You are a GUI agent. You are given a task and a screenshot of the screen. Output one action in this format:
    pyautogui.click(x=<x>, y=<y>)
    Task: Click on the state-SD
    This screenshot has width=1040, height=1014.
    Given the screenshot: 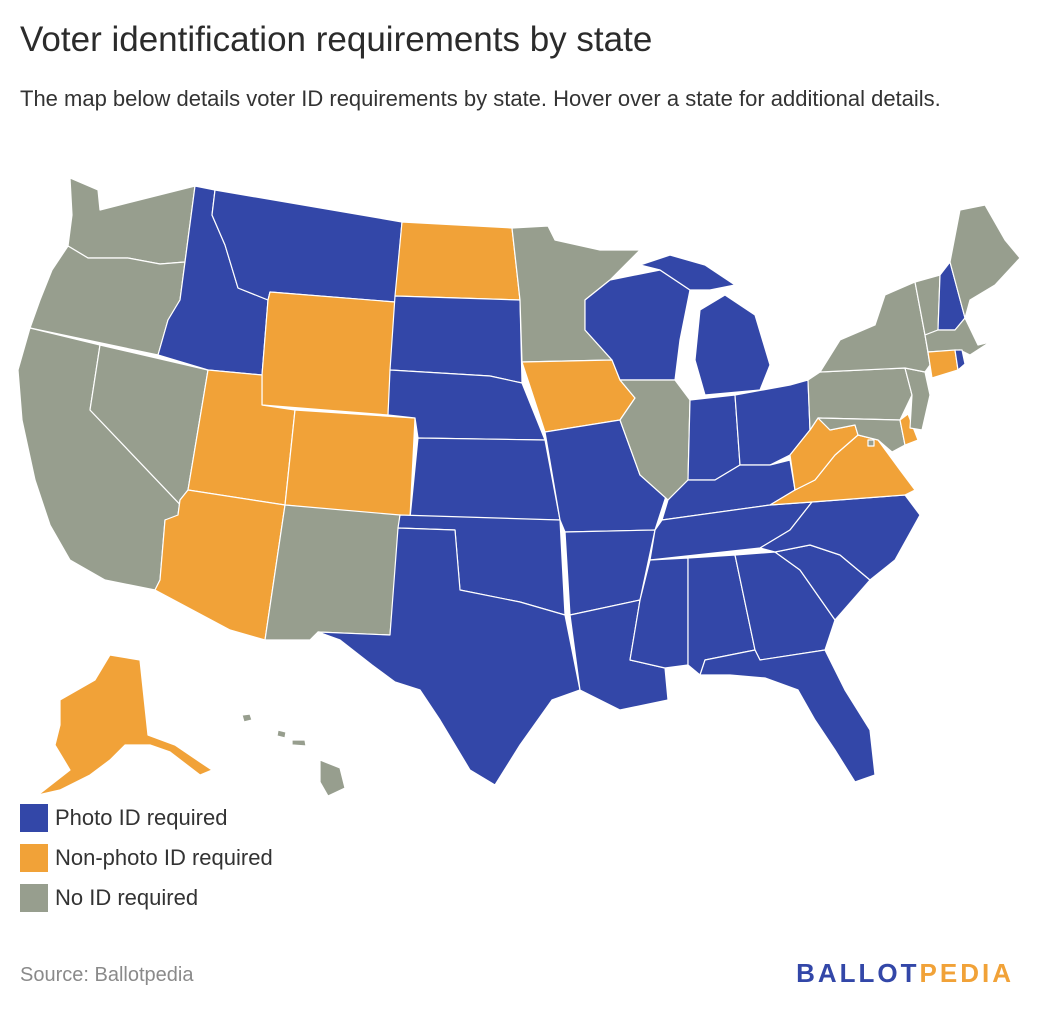 What is the action you would take?
    pyautogui.click(x=456, y=339)
    